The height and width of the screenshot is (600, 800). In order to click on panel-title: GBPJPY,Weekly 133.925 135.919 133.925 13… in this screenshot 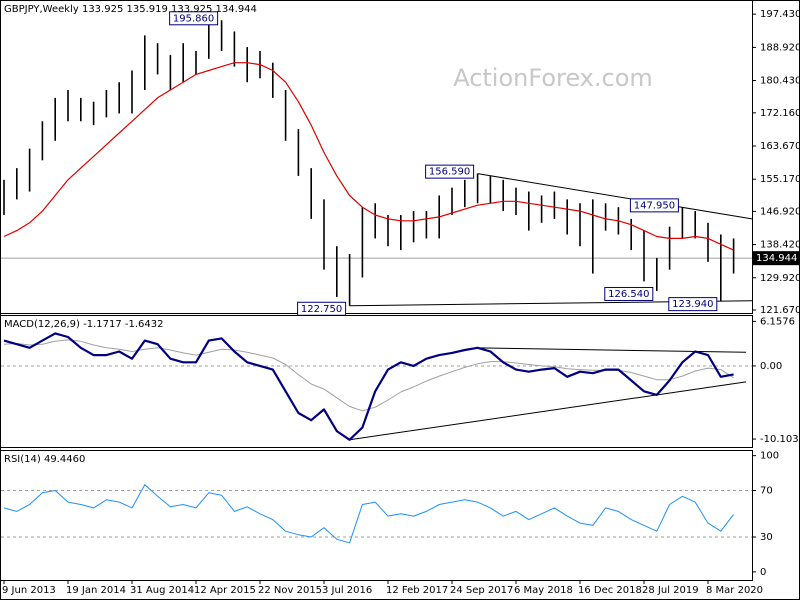, I will do `click(130, 9)`.